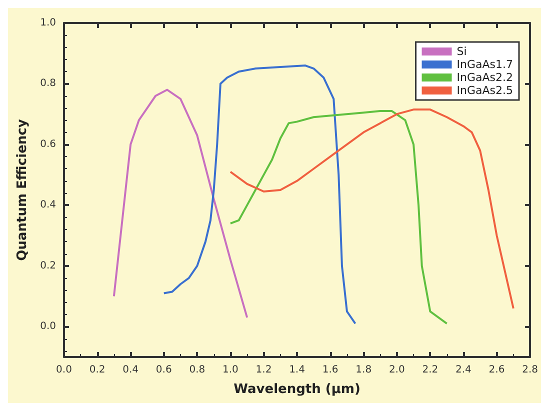 Image resolution: width=549 pixels, height=411 pixels. What do you see at coordinates (396, 370) in the screenshot?
I see `x-tick-label: 2.0` at bounding box center [396, 370].